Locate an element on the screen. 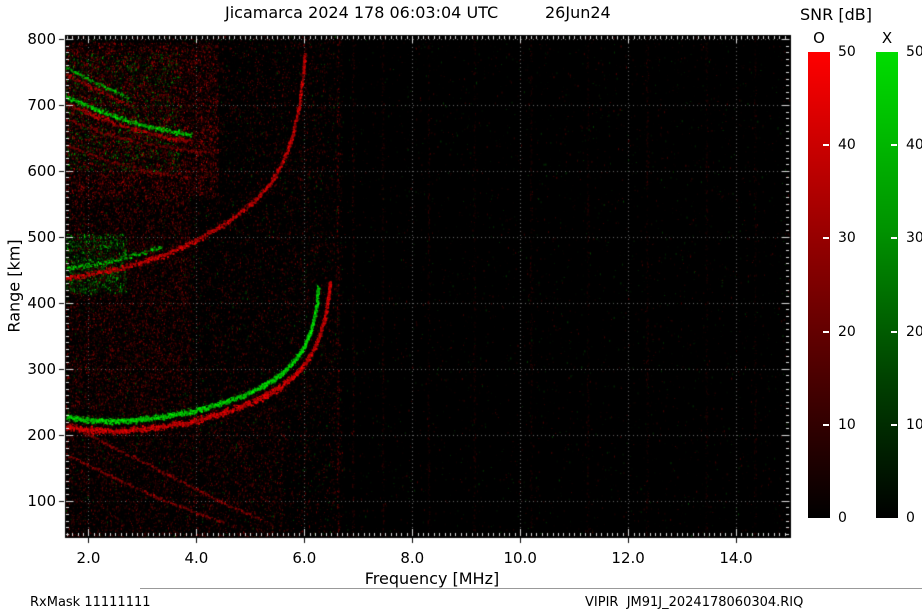  colorbar-o-gradient is located at coordinates (819, 285).